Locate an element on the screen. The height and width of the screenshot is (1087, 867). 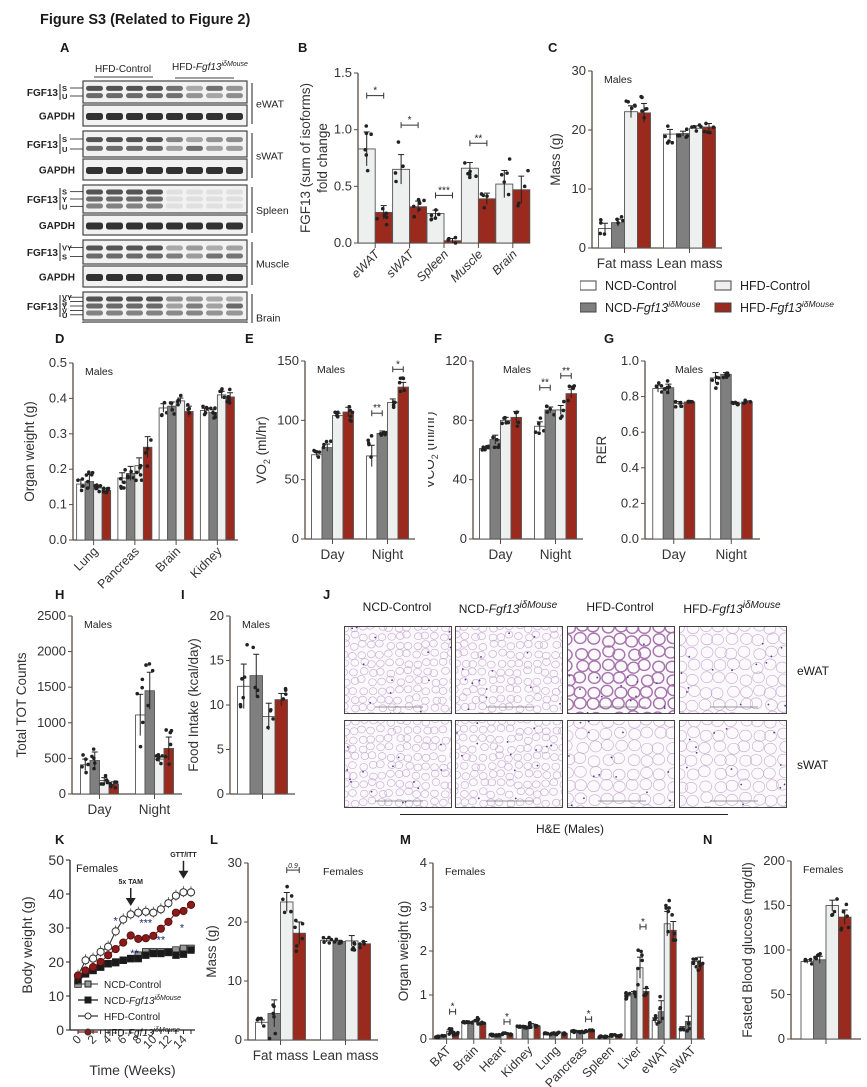
significance-label: * is located at coordinates (507, 1017).